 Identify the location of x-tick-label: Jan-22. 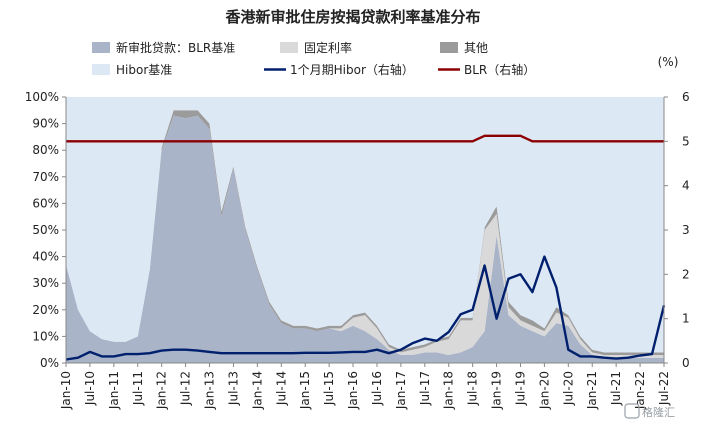
(640, 390).